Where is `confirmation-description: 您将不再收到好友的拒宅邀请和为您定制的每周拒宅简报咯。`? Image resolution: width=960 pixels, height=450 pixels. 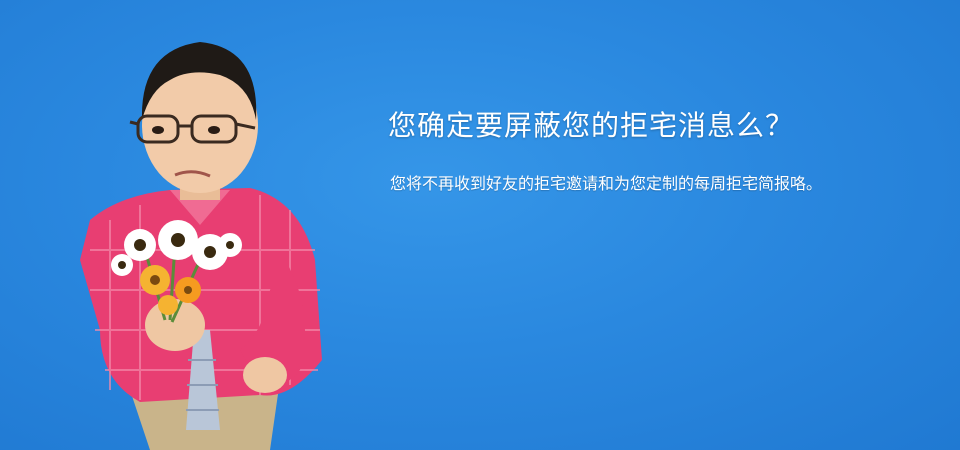 confirmation-description: 您将不再收到好友的拒宅邀请和为您定制的每周拒宅简报咯。 is located at coordinates (606, 183).